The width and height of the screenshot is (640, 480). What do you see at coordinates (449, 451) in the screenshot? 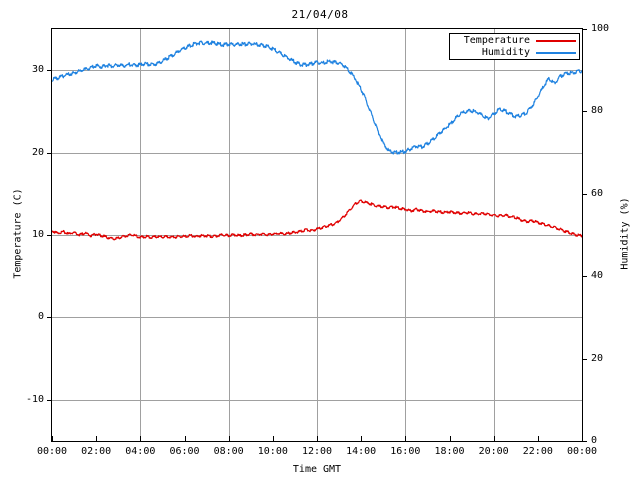
I see `x-tick: 18:00` at bounding box center [449, 451].